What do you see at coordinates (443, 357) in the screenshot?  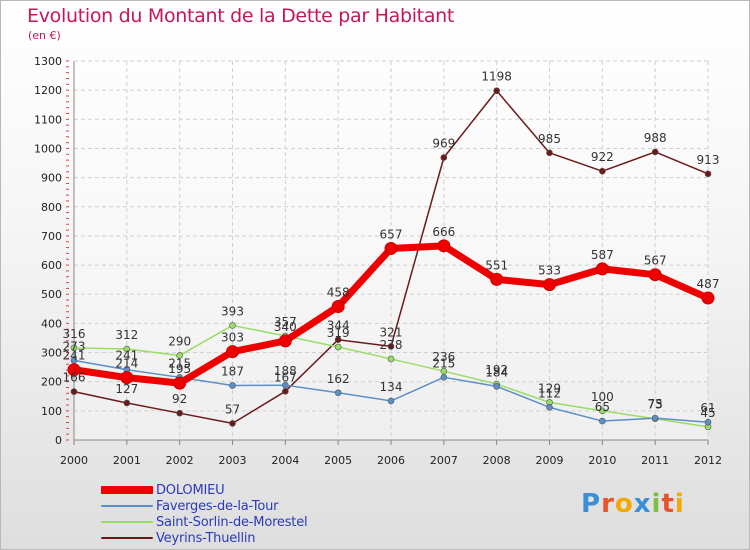 I see `data-label: 236` at bounding box center [443, 357].